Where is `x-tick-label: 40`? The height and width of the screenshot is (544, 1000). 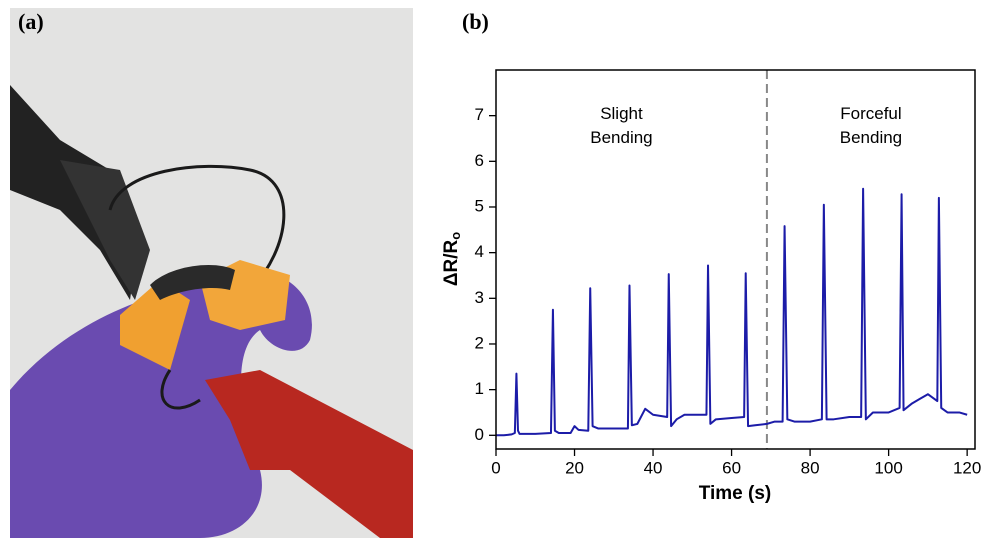
x-tick-label: 40 is located at coordinates (653, 467).